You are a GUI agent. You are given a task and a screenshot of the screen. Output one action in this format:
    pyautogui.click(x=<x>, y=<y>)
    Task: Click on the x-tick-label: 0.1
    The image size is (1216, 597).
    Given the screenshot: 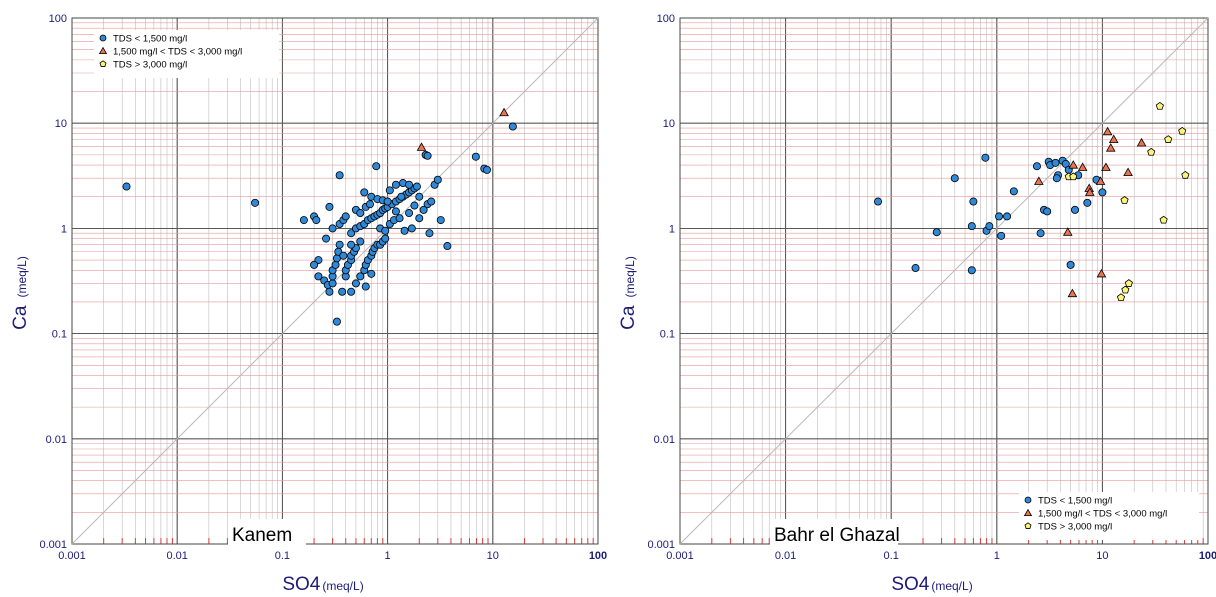 What is the action you would take?
    pyautogui.click(x=891, y=556)
    